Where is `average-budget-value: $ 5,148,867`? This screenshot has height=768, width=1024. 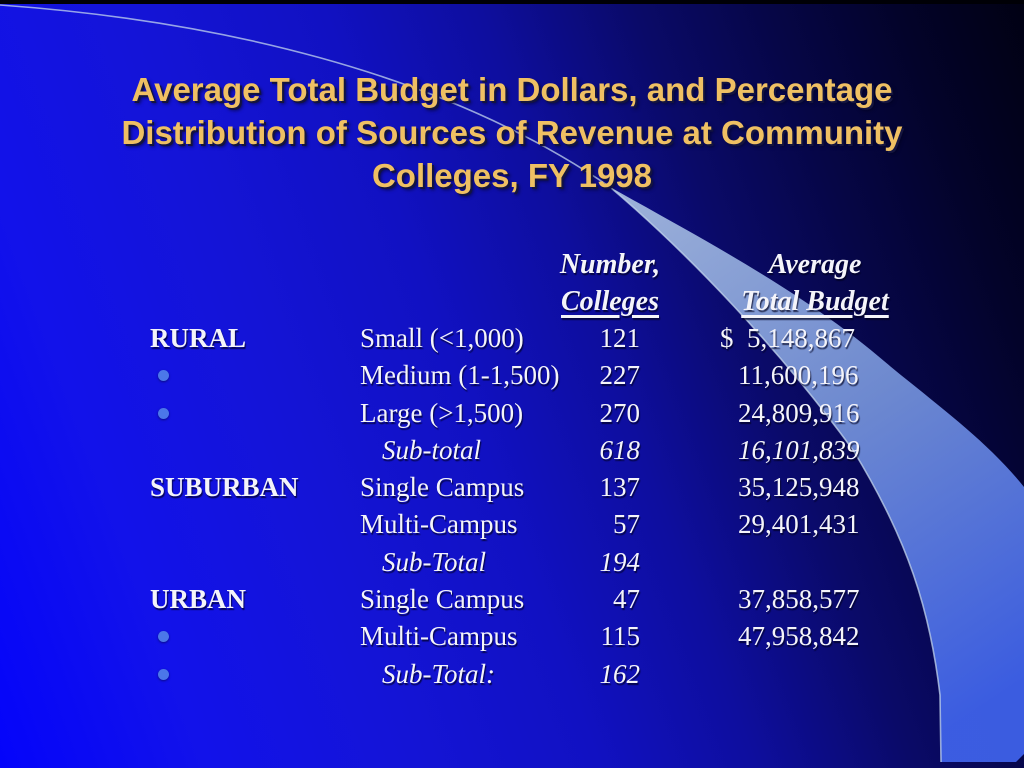 average-budget-value: $ 5,148,867 is located at coordinates (787, 338).